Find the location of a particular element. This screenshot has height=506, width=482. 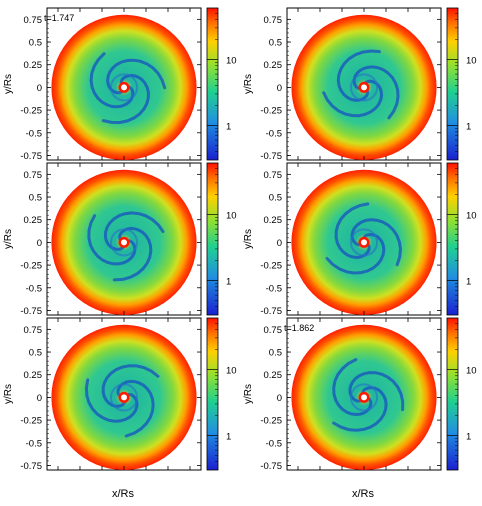

panel-bottom-left: 0.75 0.5 0.25 0 -0.25 -0.5 -0.75 y/Rs 10 1 is located at coordinates (120, 394).